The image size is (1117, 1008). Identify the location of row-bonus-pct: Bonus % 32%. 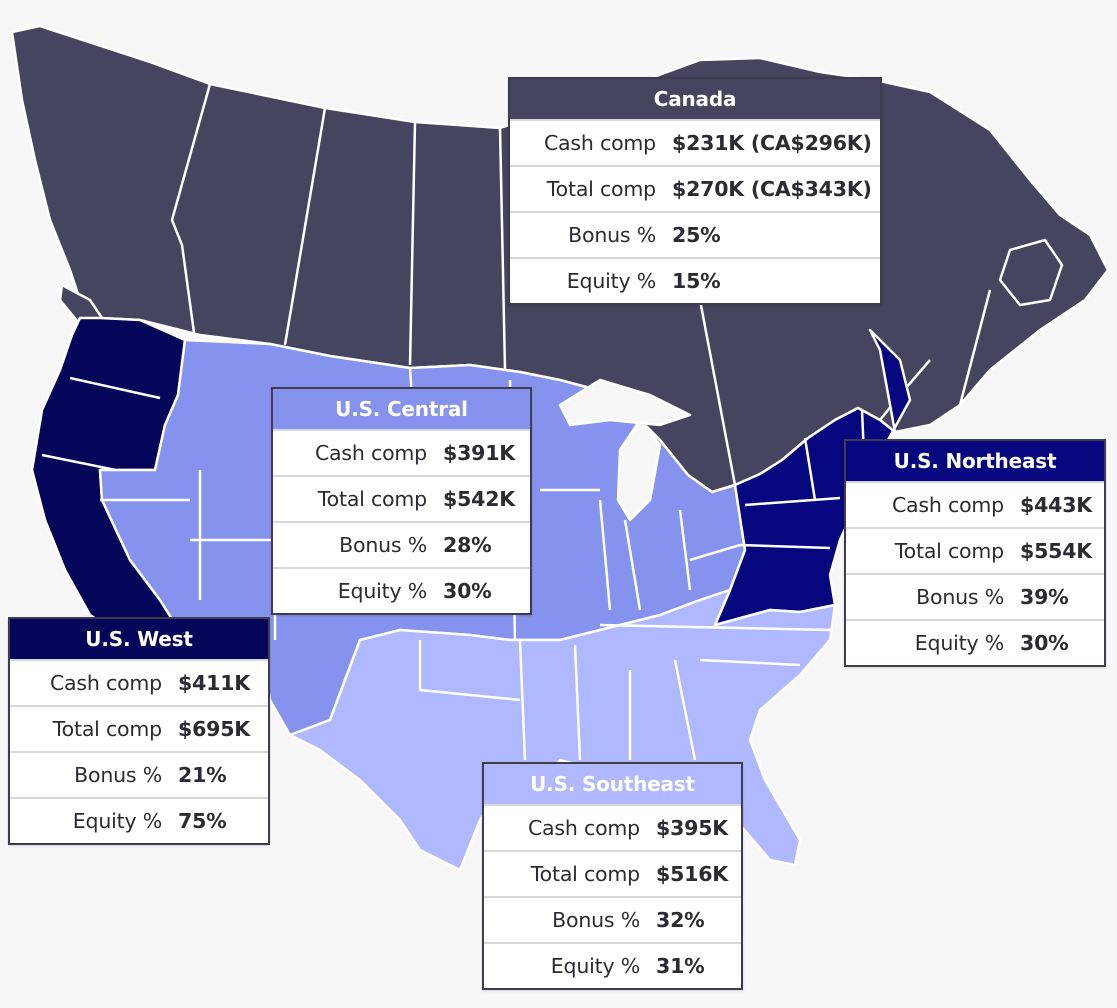
(612, 919).